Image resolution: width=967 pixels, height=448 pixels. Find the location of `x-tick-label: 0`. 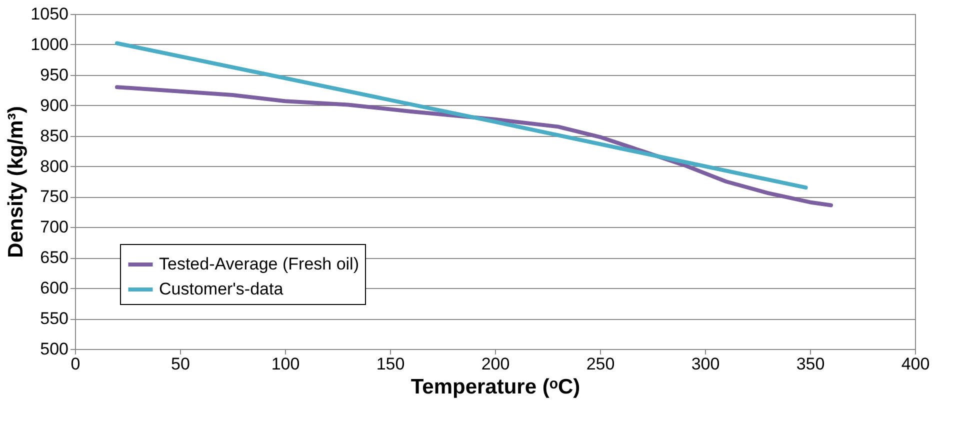

x-tick-label: 0 is located at coordinates (75, 364).